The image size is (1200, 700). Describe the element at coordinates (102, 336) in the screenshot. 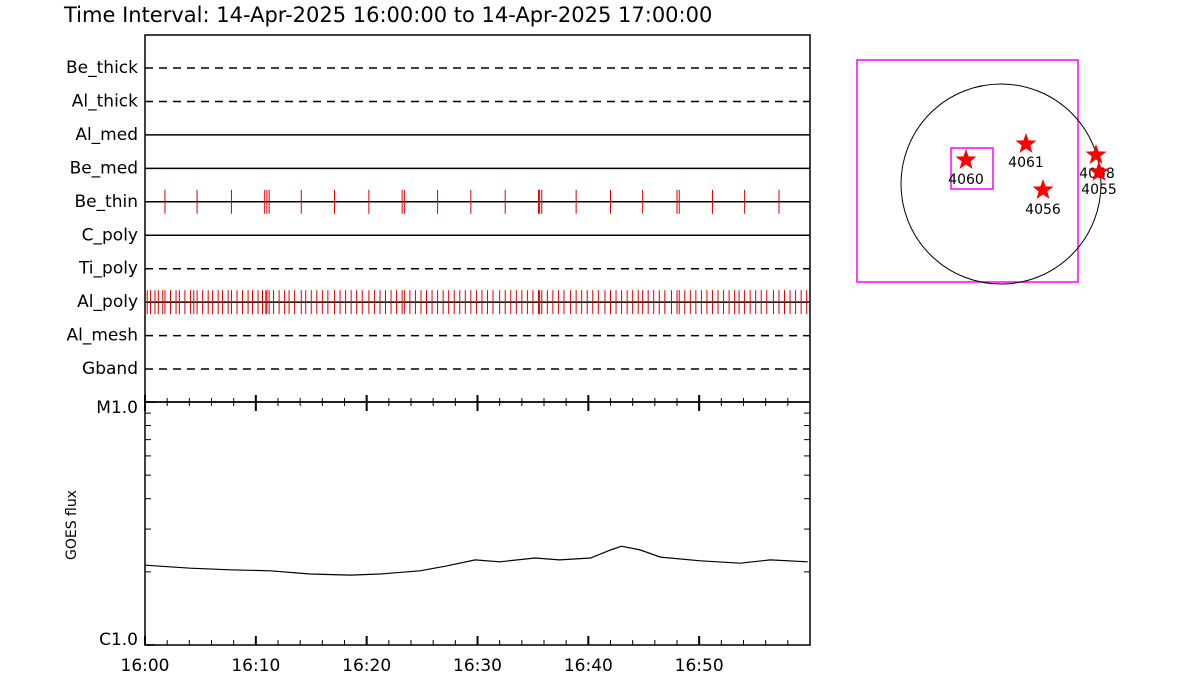

I see `row-label: Al_mesh` at that location.